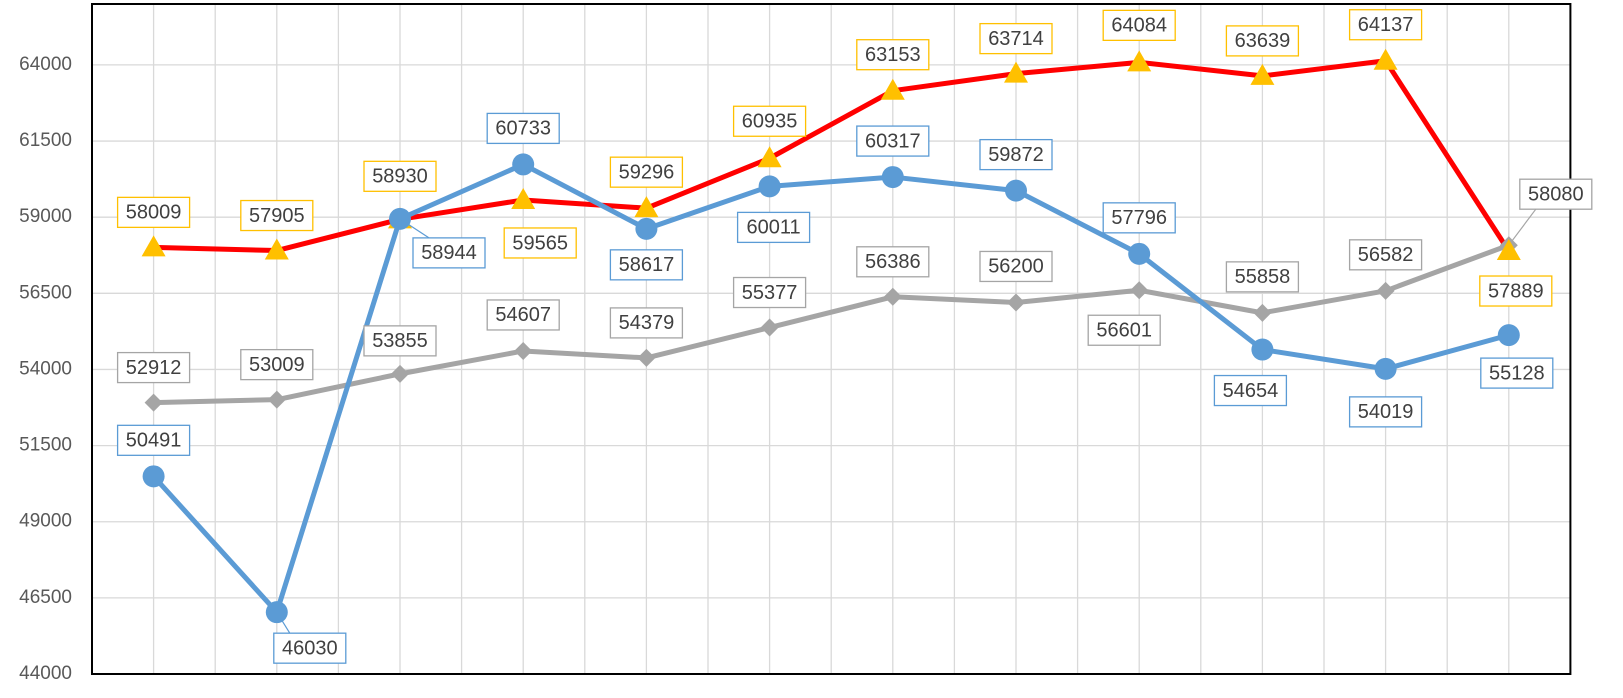  I want to click on data-label: 58617, so click(647, 265).